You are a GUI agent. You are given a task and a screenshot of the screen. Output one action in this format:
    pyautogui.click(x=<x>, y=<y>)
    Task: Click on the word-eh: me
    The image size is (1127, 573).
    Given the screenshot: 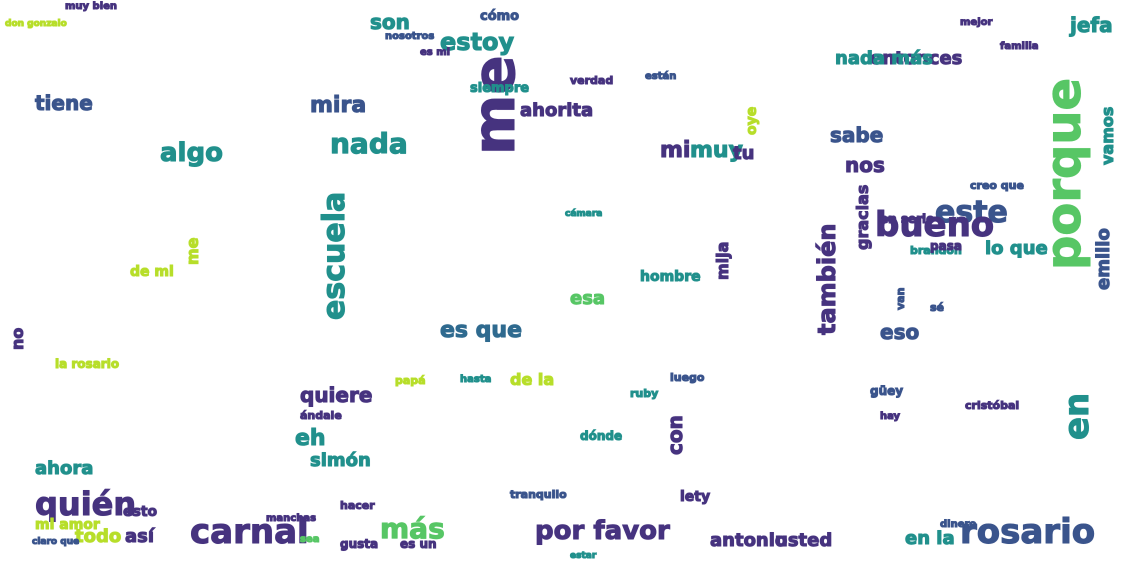 What is the action you would take?
    pyautogui.click(x=494, y=105)
    